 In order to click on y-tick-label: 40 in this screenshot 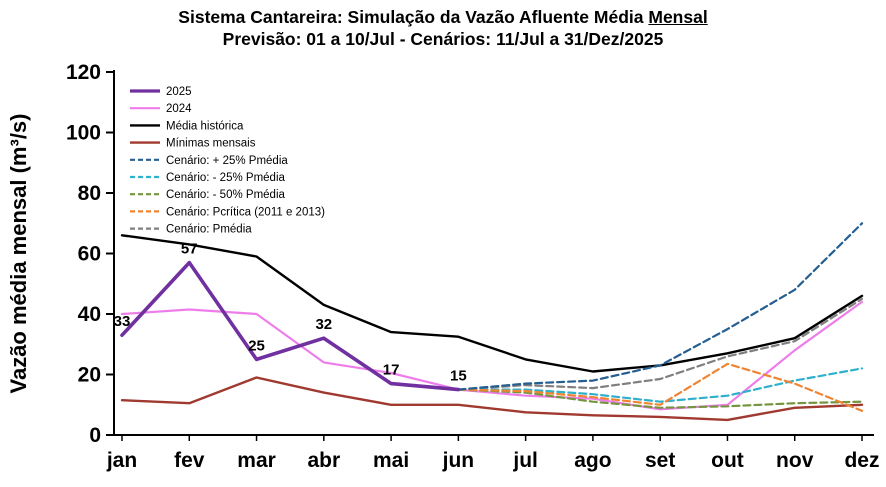, I will do `click(89, 314)`.